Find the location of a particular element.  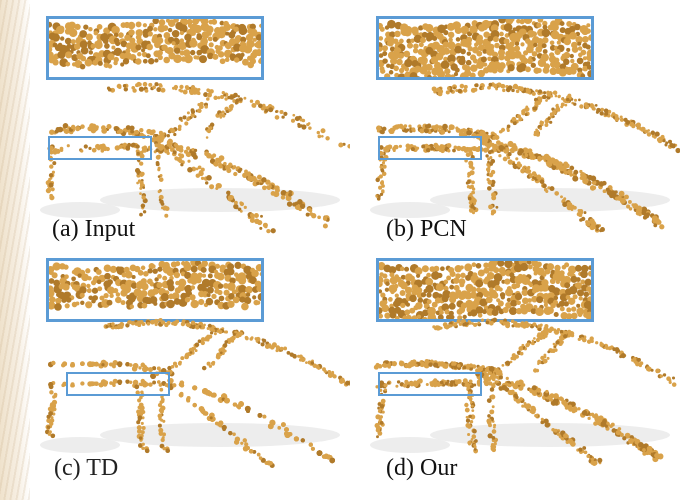

ground-shadow is located at coordinates (410, 210).